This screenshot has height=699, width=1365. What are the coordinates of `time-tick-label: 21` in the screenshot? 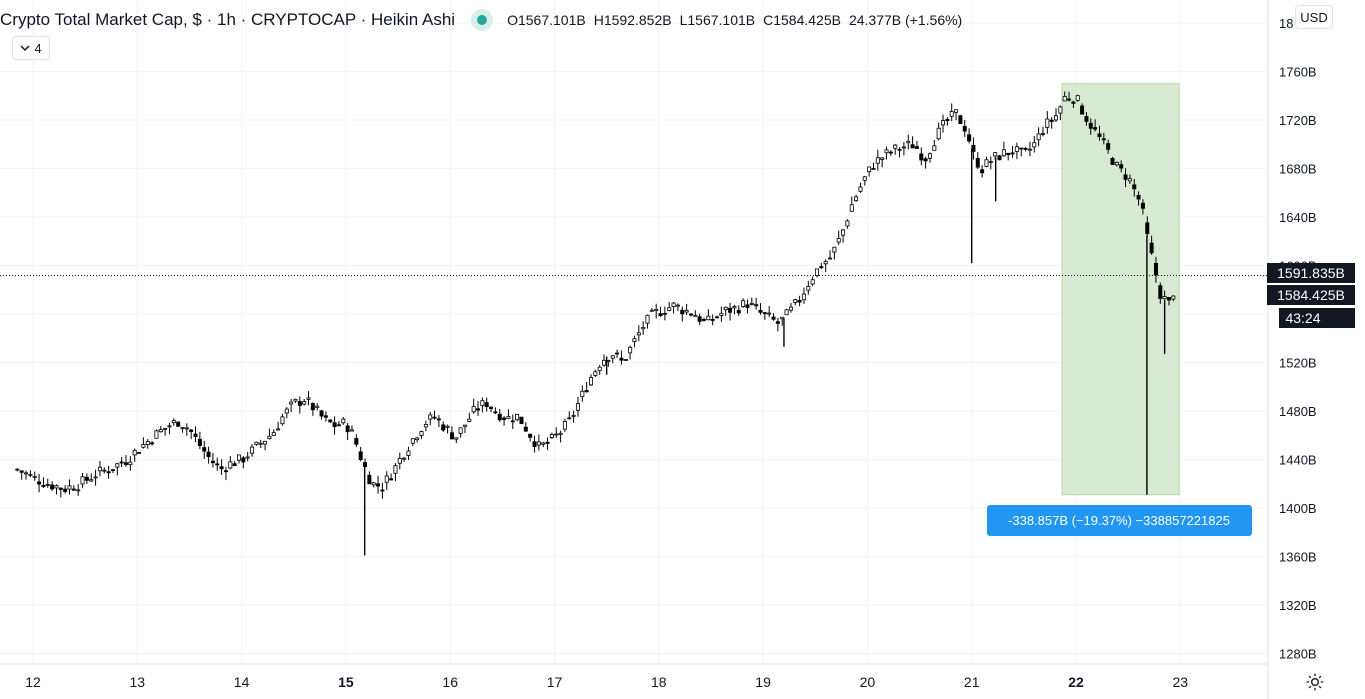 It's located at (972, 682).